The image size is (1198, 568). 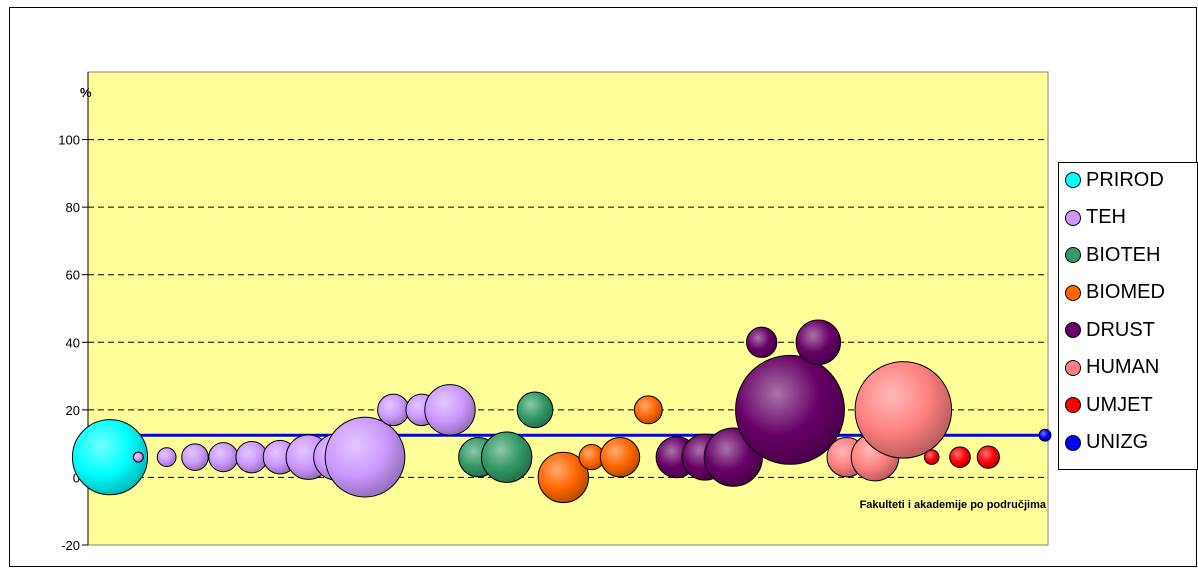 What do you see at coordinates (1123, 254) in the screenshot?
I see `legend-label: BIOTEH` at bounding box center [1123, 254].